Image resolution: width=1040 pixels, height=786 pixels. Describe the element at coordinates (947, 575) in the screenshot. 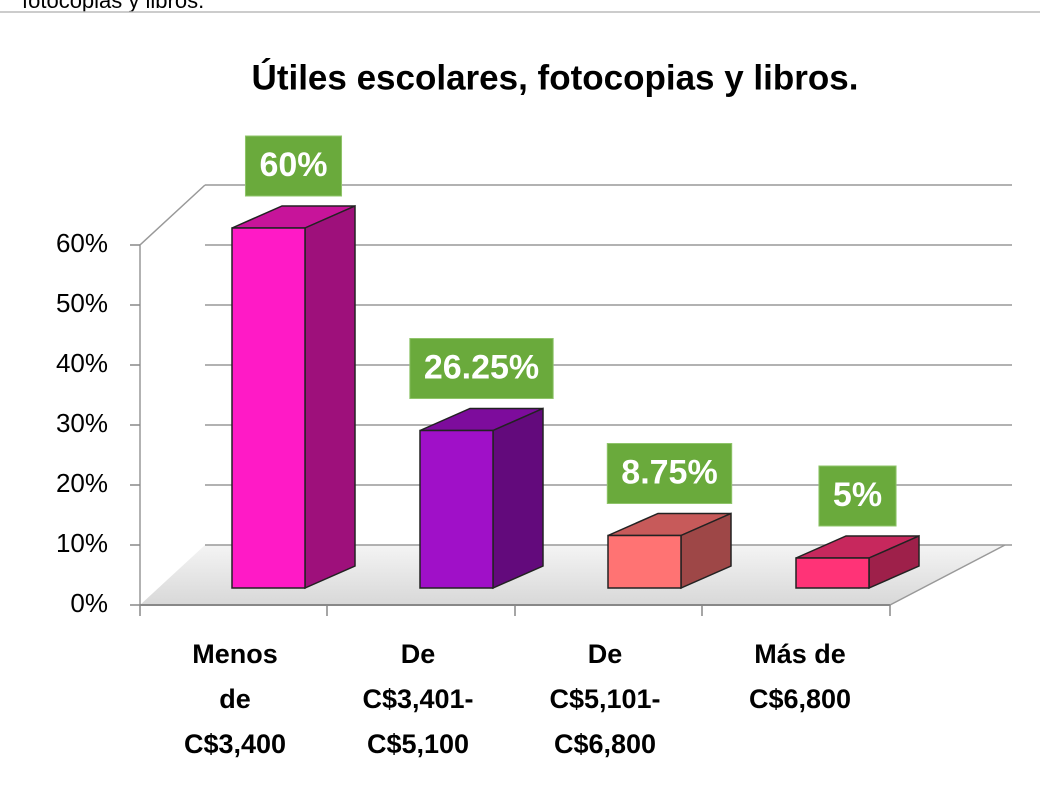

I see `floor-edge` at that location.